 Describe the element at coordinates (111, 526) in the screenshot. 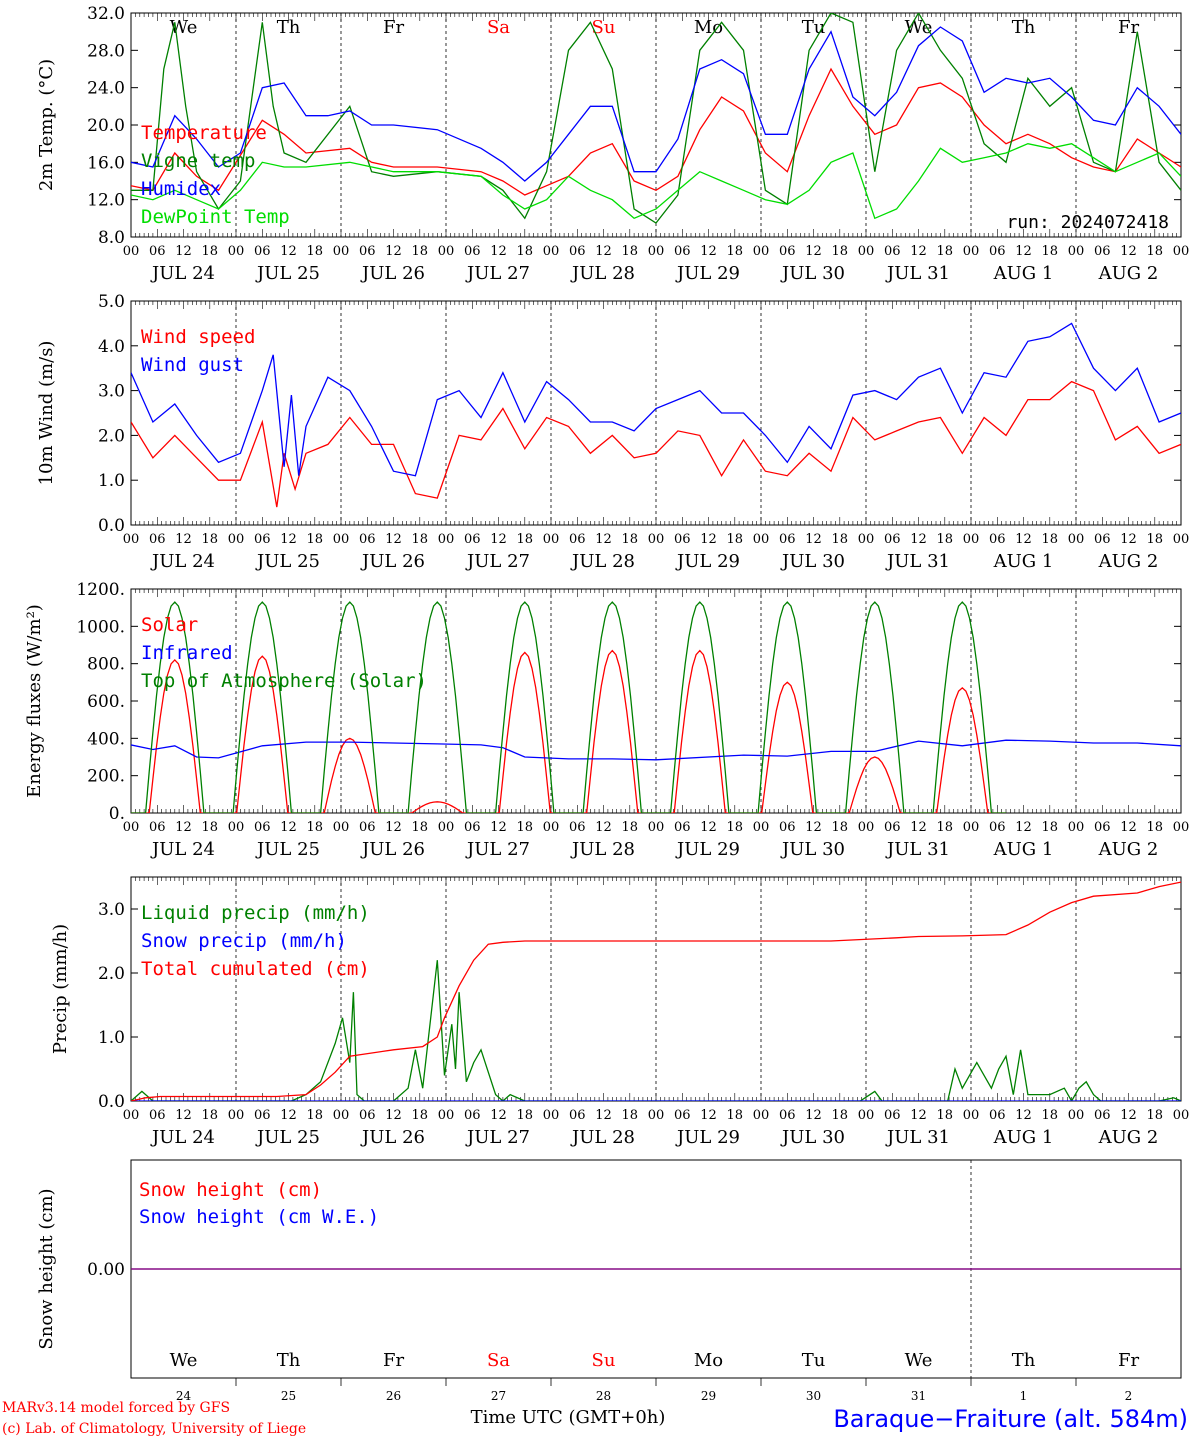

I see `y-tick-label: 0.0` at that location.